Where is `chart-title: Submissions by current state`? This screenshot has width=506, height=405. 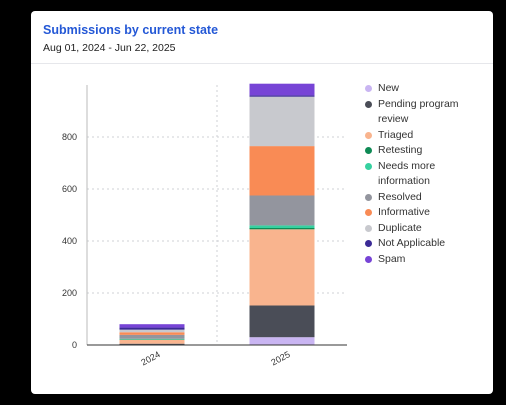
chart-title: Submissions by current state is located at coordinates (131, 30).